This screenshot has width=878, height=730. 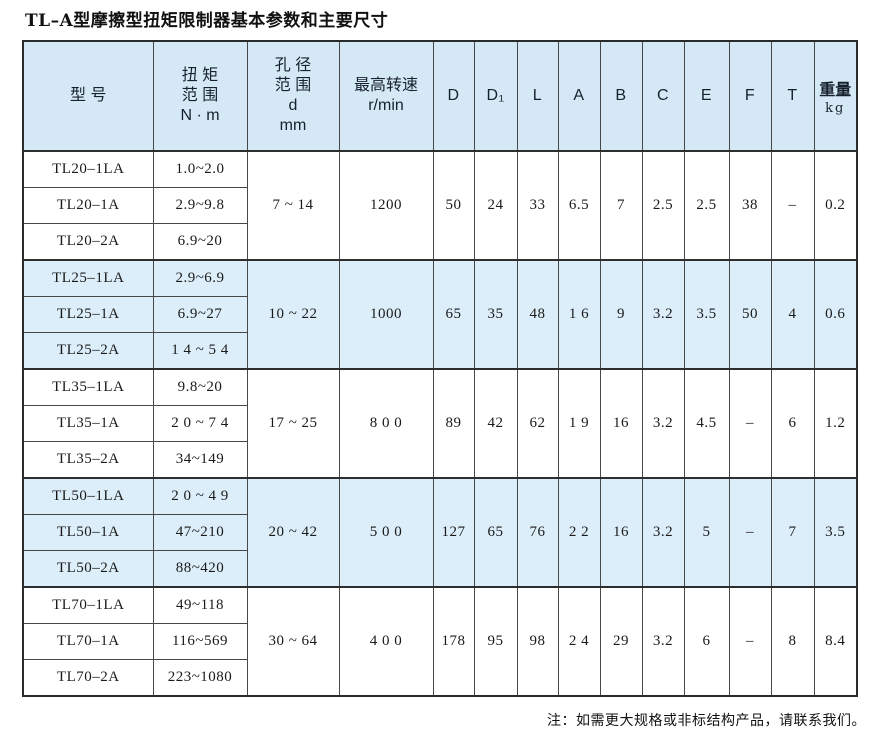 What do you see at coordinates (495, 641) in the screenshot?
I see `cell-D1: 95` at bounding box center [495, 641].